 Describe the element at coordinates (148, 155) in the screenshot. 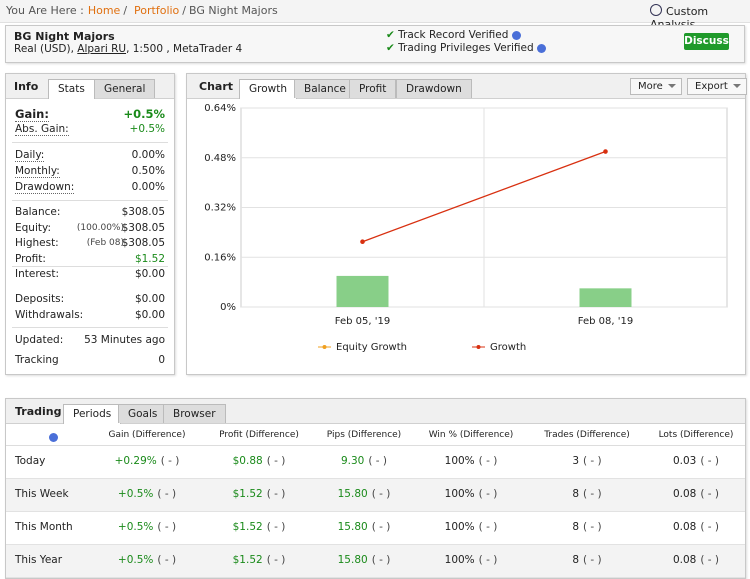

I see `stat-value: 0.00%` at that location.